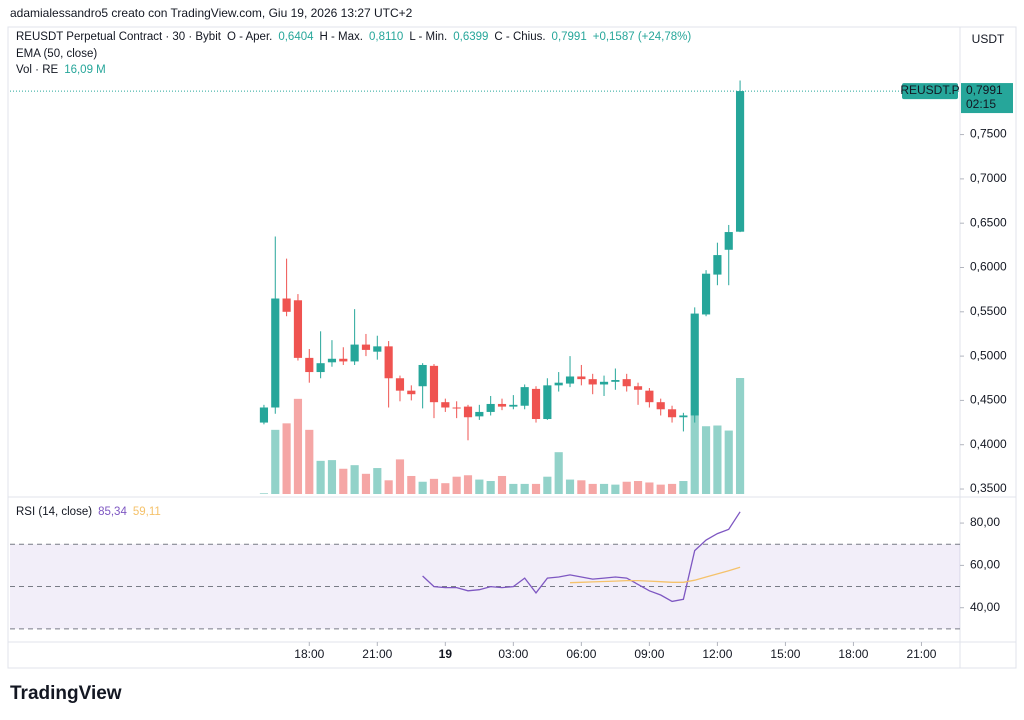 The height and width of the screenshot is (720, 1024). What do you see at coordinates (988, 311) in the screenshot?
I see `y-tick-label: 0,5500` at bounding box center [988, 311].